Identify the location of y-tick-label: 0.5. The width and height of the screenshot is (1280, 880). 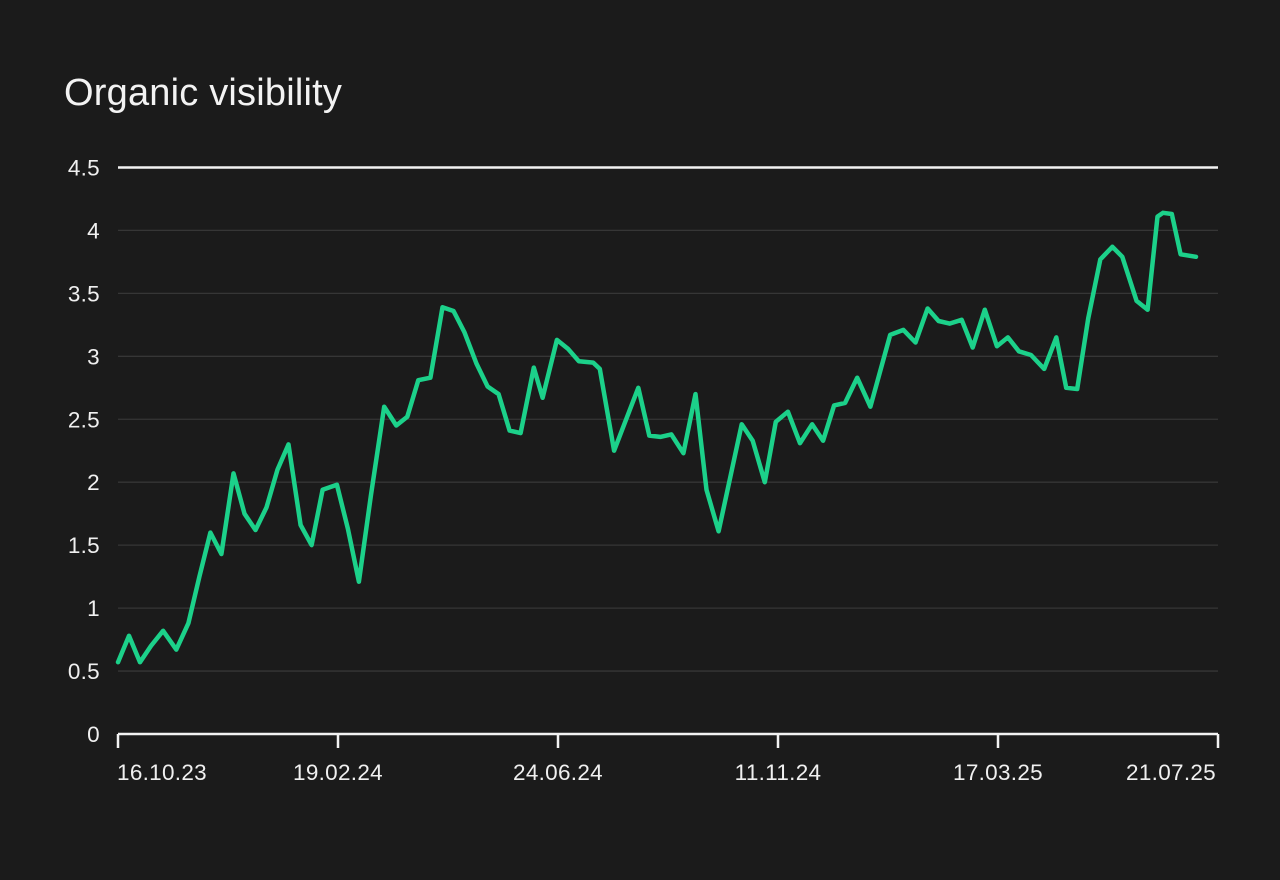
(84, 671).